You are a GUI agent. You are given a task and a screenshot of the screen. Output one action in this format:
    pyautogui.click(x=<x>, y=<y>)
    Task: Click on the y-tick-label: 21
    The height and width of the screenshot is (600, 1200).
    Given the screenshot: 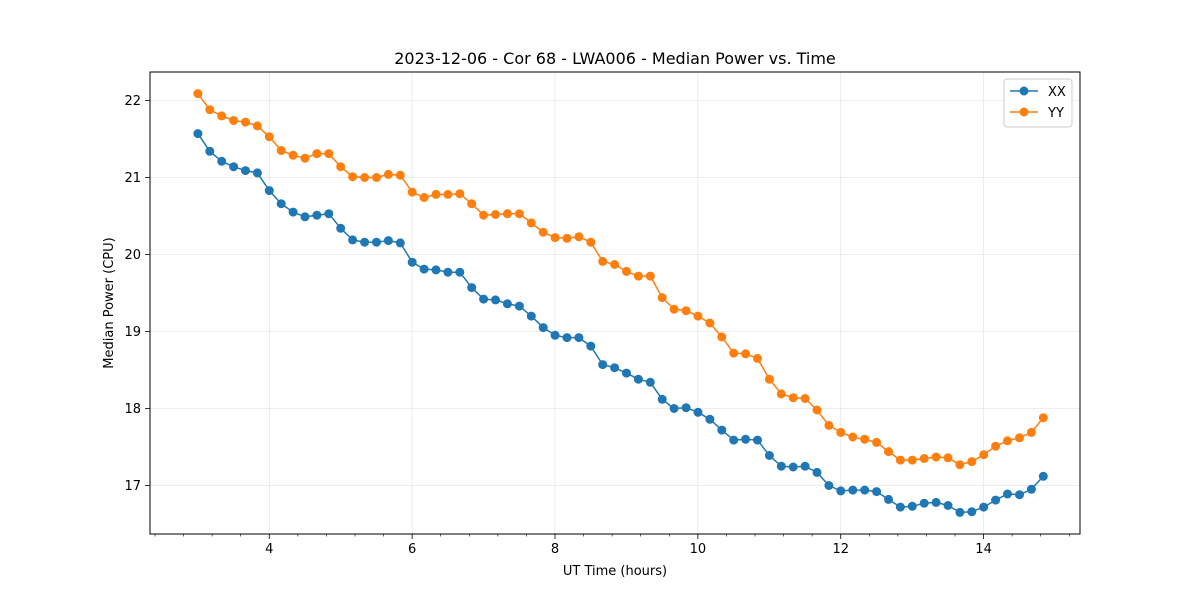 What is the action you would take?
    pyautogui.click(x=132, y=178)
    